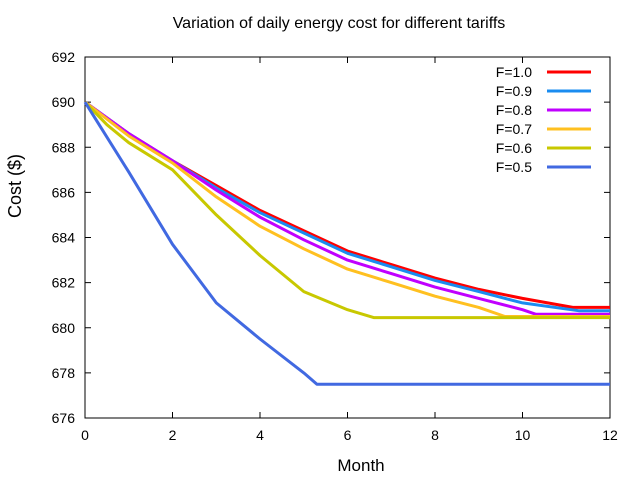 This screenshot has width=640, height=480. Describe the element at coordinates (260, 435) in the screenshot. I see `x-tick-label: 4` at that location.